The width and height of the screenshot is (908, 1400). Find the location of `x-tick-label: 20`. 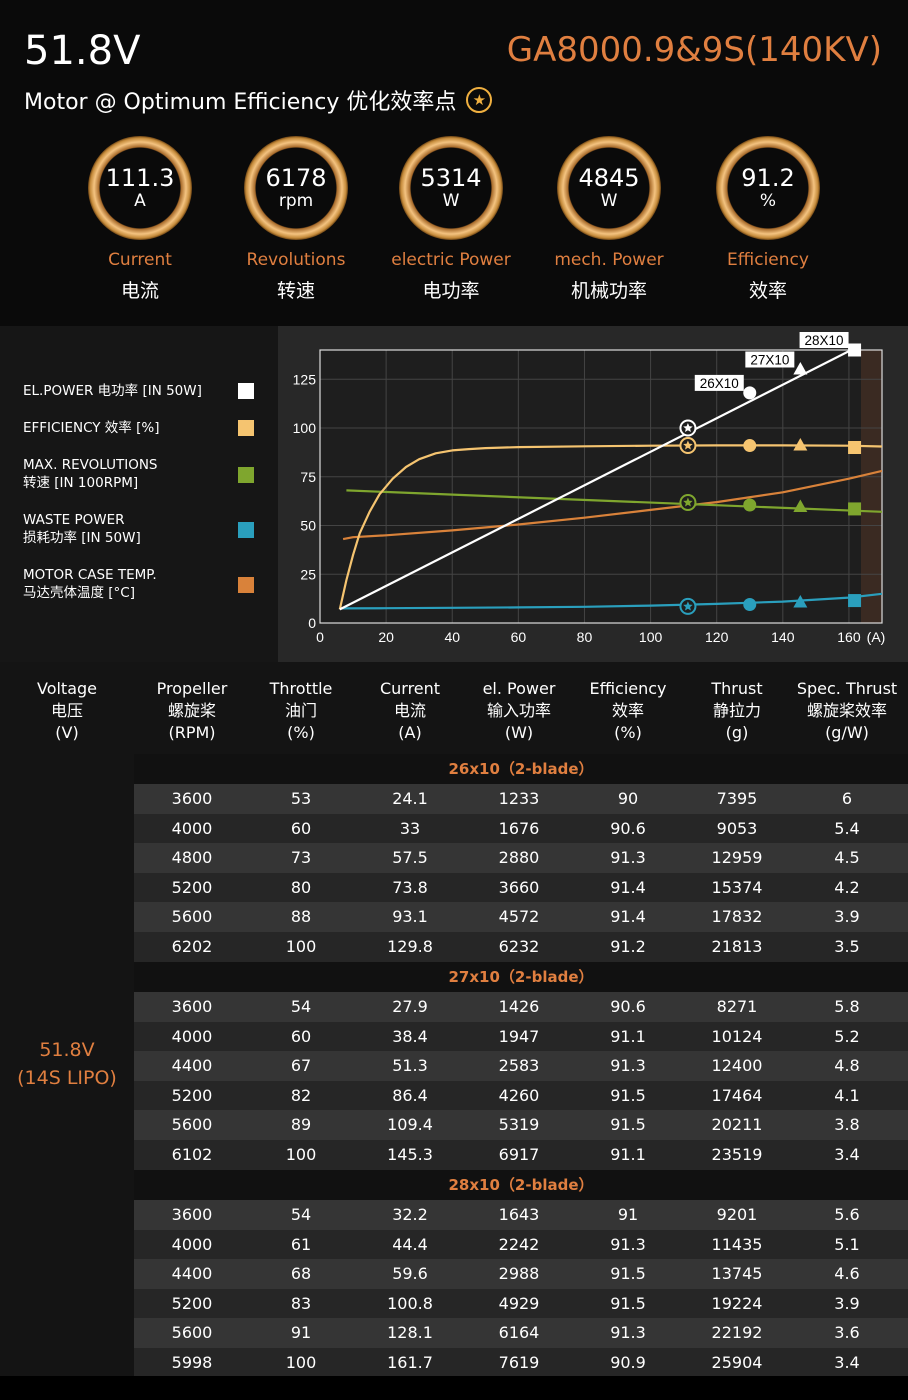

x-tick-label: 20 is located at coordinates (386, 637).